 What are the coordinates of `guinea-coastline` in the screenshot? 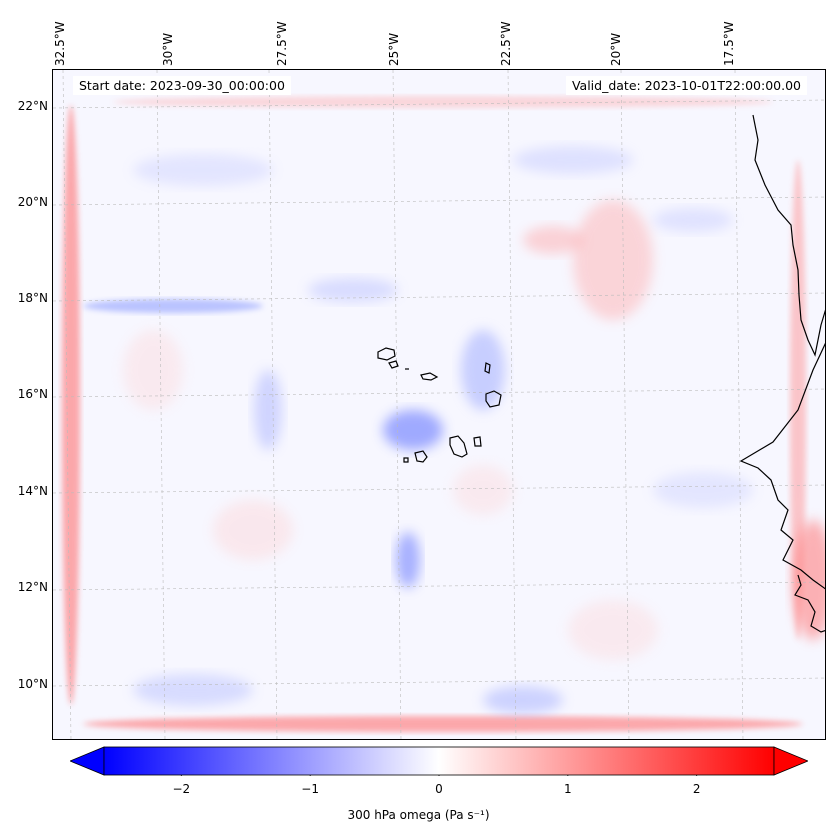 It's located at (809, 603).